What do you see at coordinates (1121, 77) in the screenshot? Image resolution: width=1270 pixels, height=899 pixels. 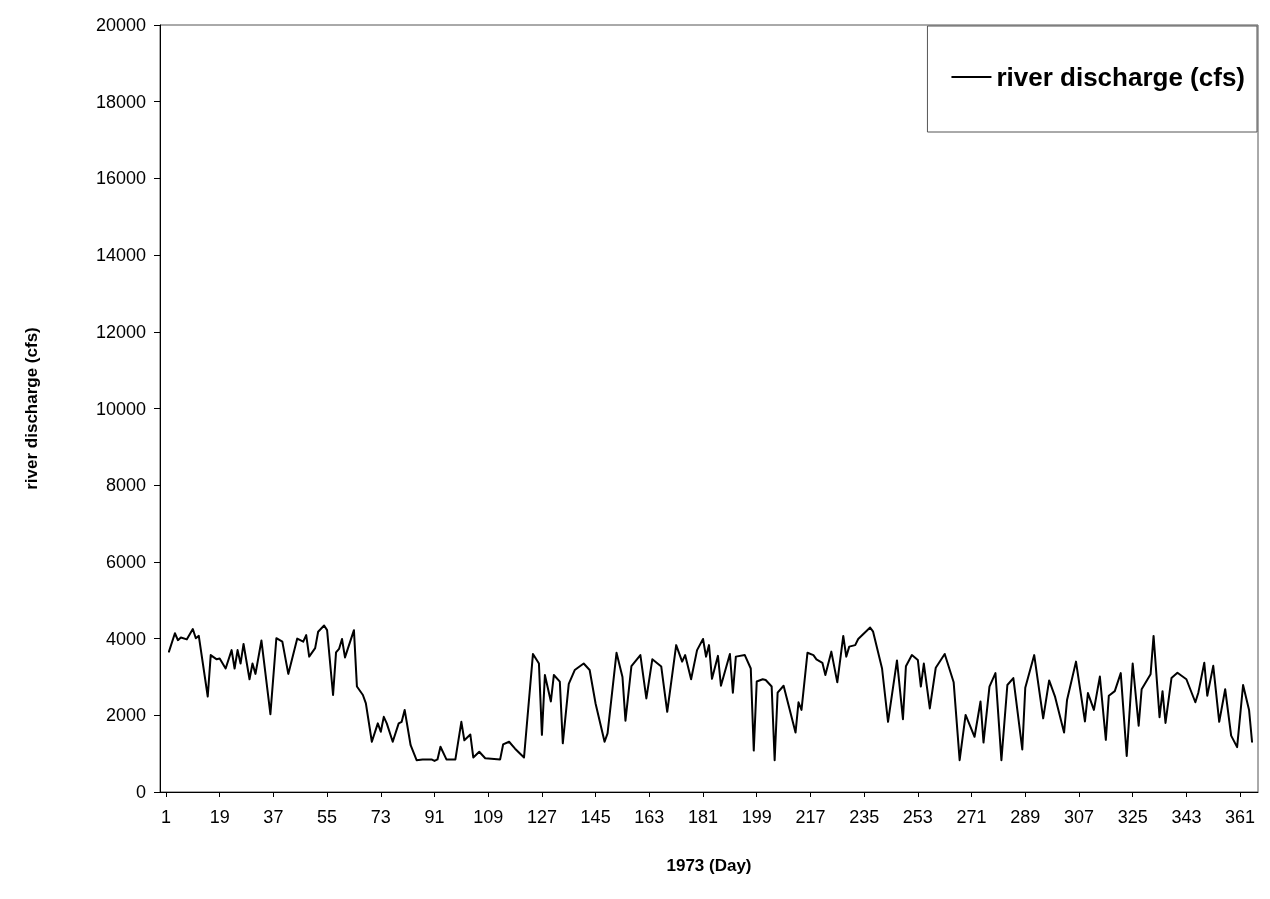 I see `legend-label: river discharge (cfs)` at bounding box center [1121, 77].